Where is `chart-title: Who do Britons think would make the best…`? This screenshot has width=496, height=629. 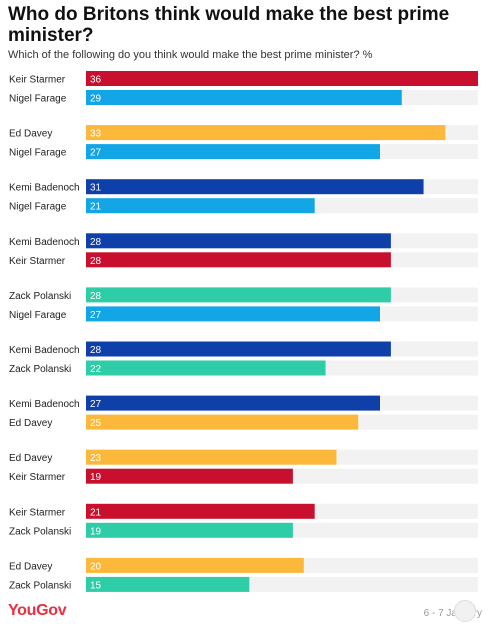
chart-title: Who do Britons think would make the best… is located at coordinates (229, 25).